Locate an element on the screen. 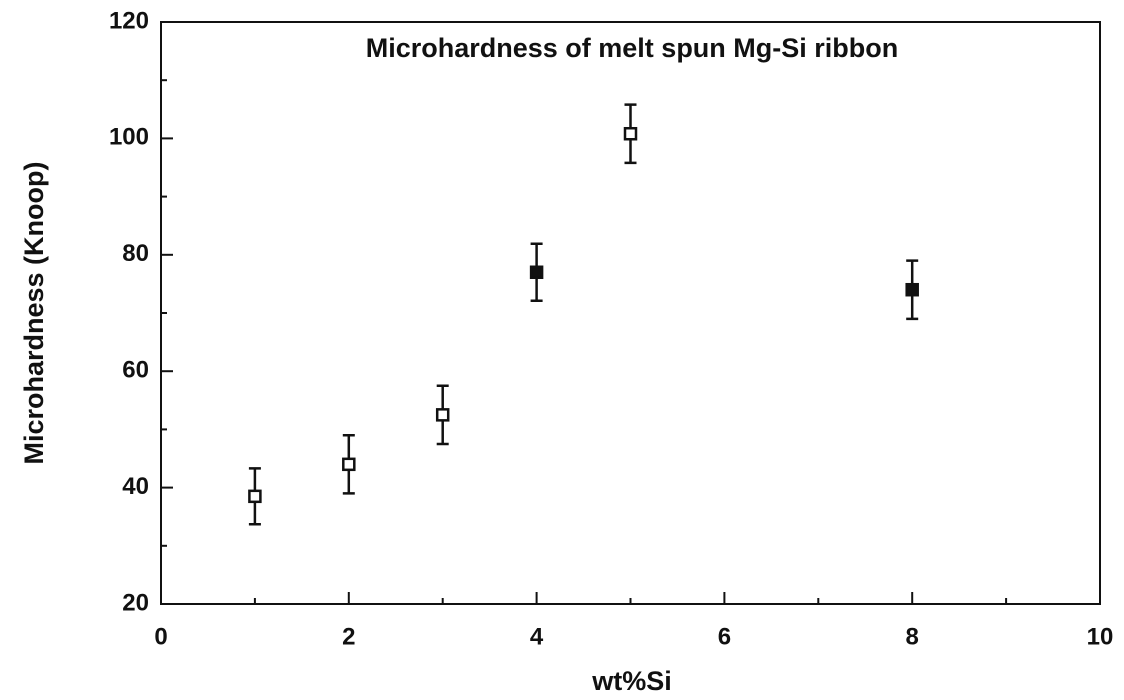 This screenshot has height=700, width=1124. x-tick-label: 4 is located at coordinates (537, 636).